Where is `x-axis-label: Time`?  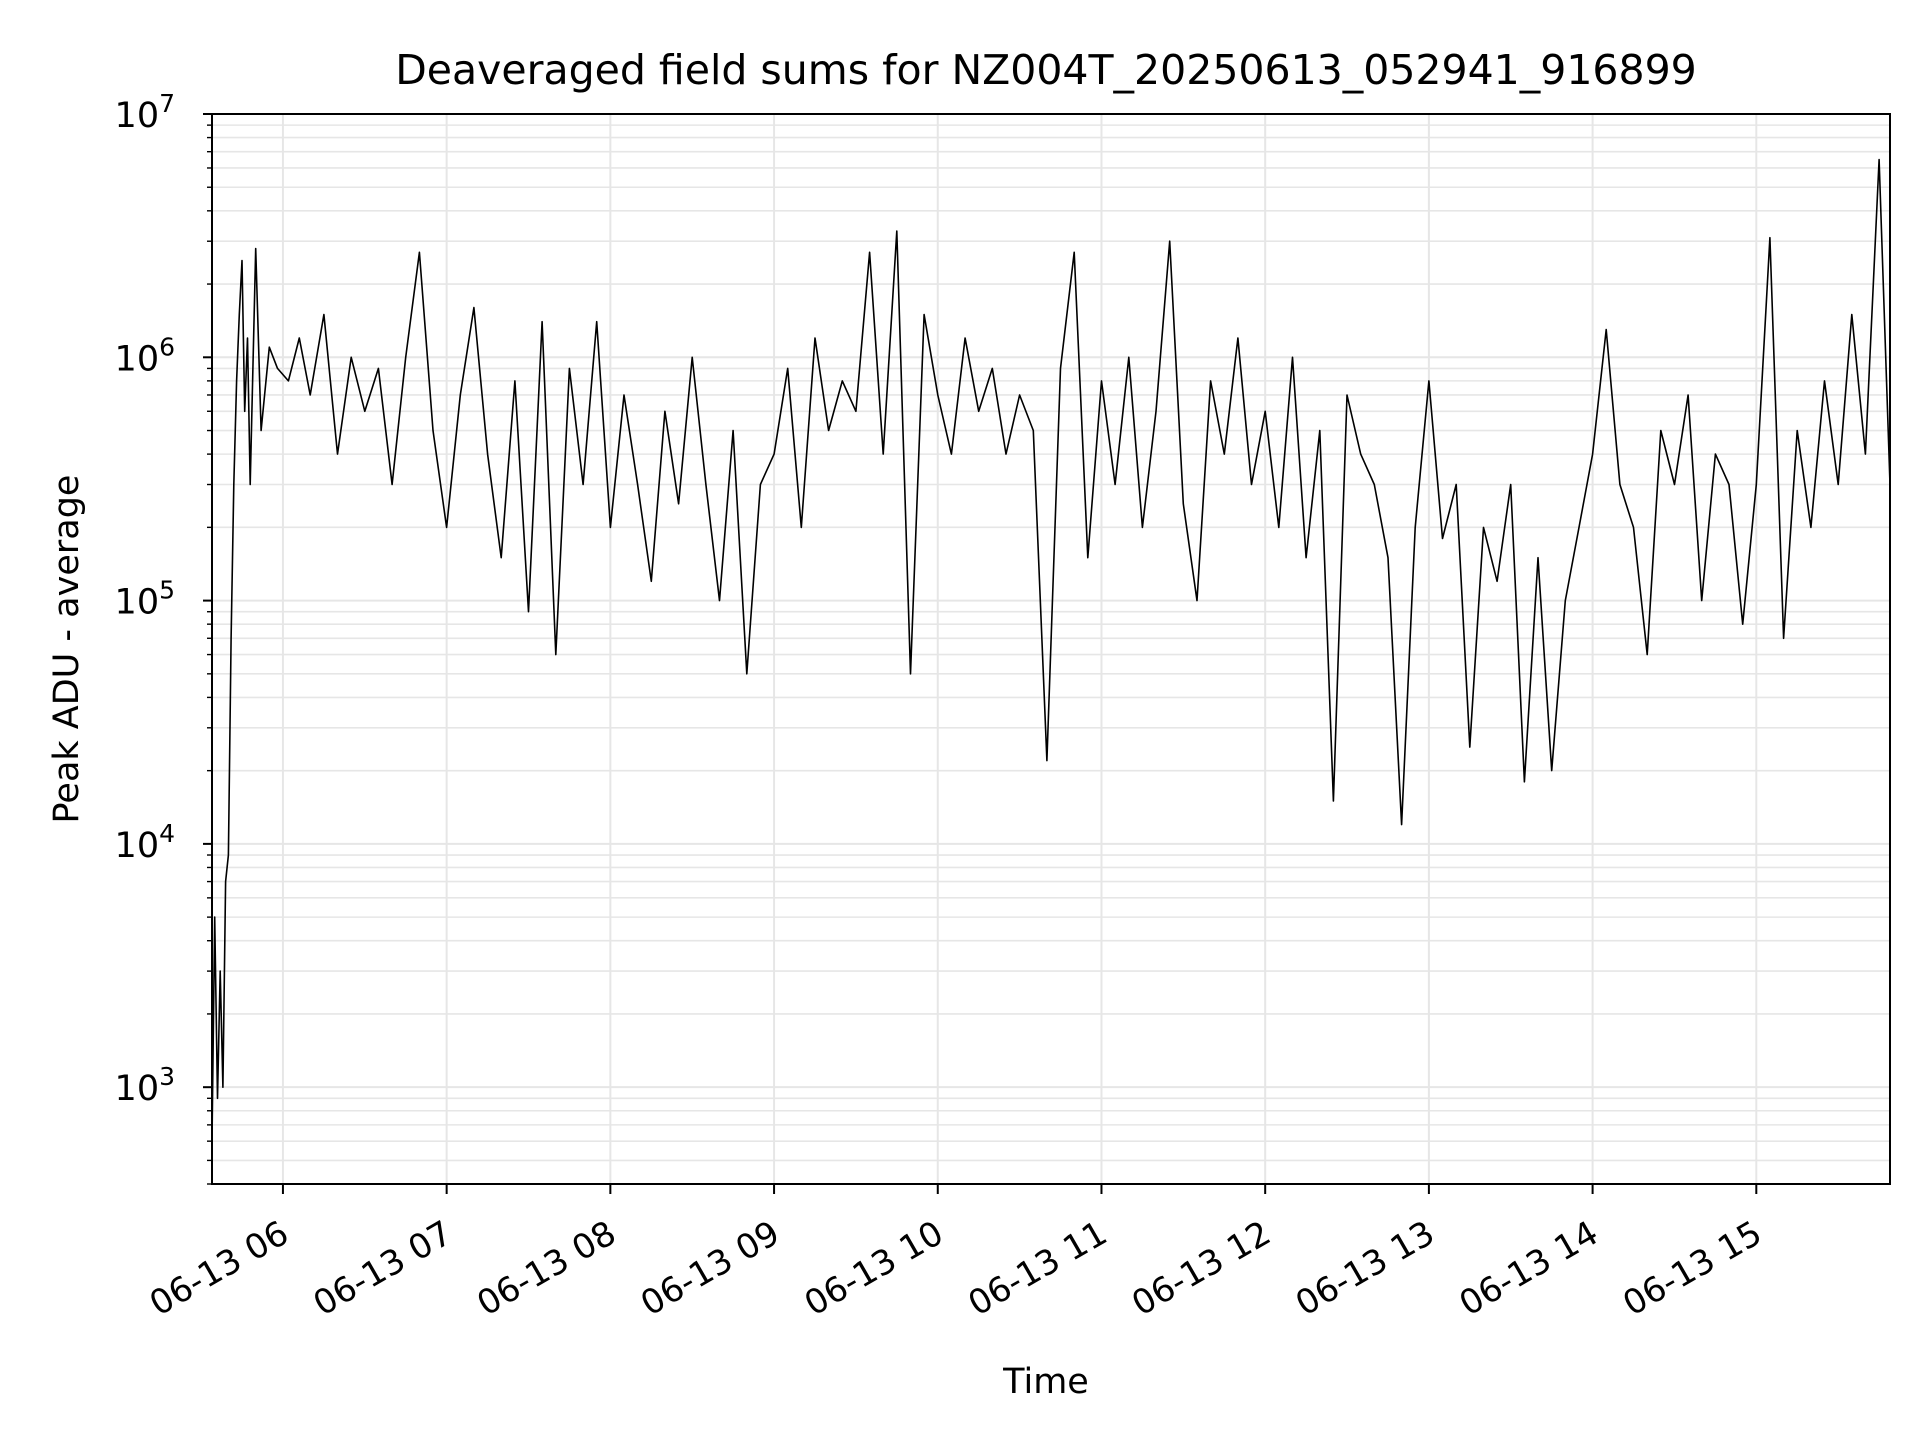
x-axis-label: Time is located at coordinates (1045, 1382).